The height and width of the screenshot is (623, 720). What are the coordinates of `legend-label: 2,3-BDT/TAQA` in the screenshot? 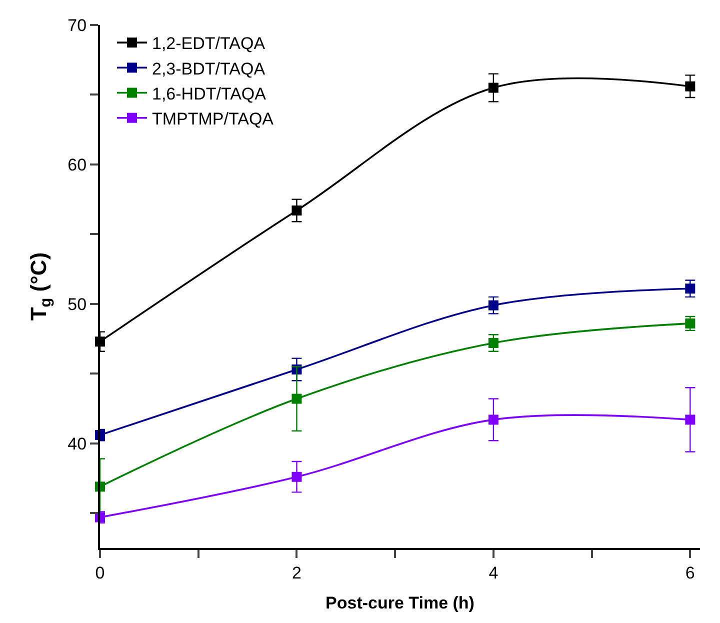 It's located at (209, 68).